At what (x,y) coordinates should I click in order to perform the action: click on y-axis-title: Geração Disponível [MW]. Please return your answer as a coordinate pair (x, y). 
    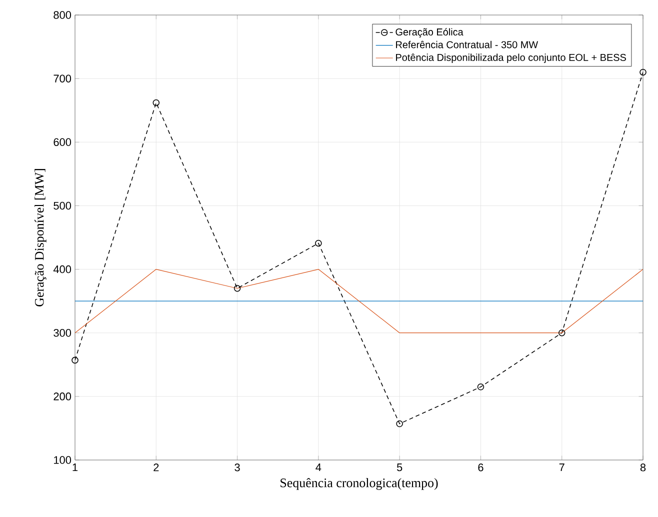
    Looking at the image, I should click on (40, 237).